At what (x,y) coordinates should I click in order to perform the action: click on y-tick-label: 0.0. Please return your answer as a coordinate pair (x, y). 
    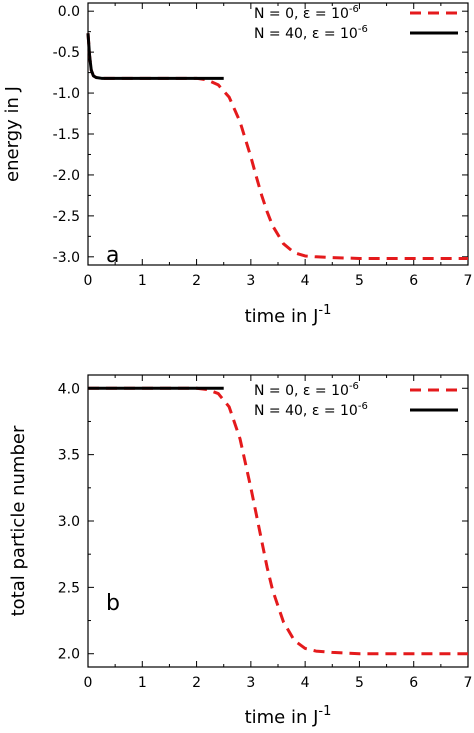
    Looking at the image, I should click on (69, 12).